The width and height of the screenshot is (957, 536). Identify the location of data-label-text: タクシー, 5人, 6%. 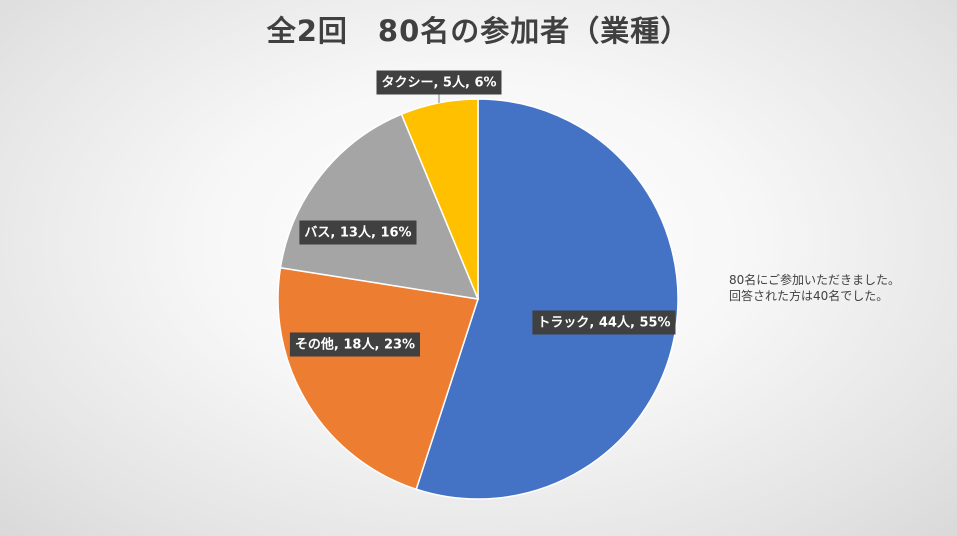
(438, 83).